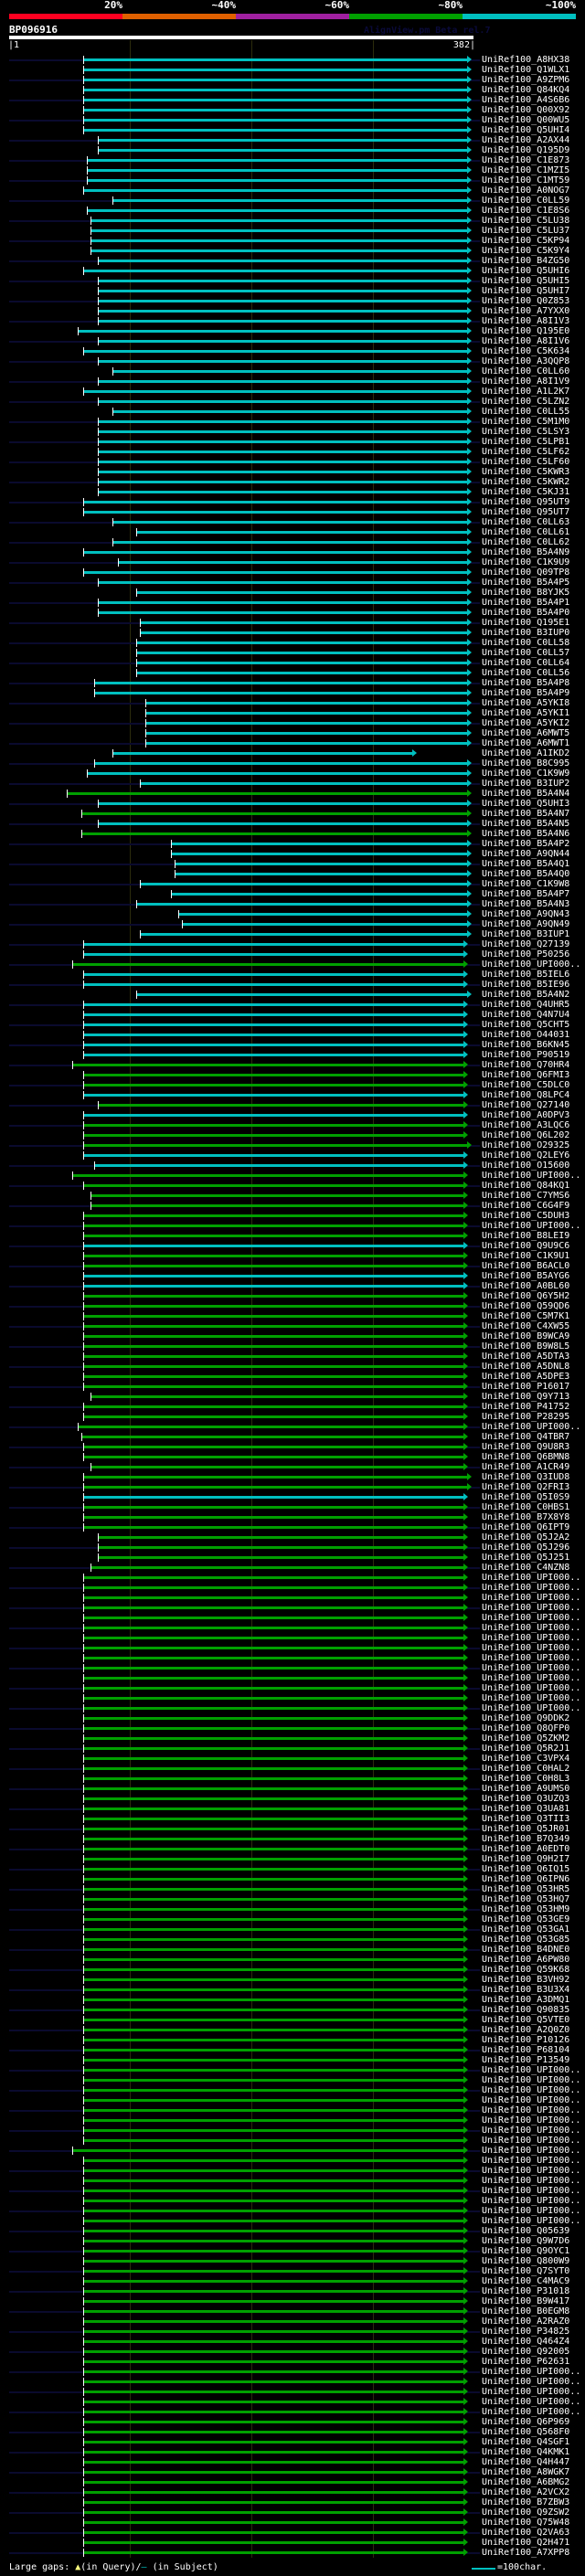 The height and width of the screenshot is (2576, 585). Describe the element at coordinates (293, 1960) in the screenshot. I see `alignment-row: UniRef100_A6PW80` at that location.